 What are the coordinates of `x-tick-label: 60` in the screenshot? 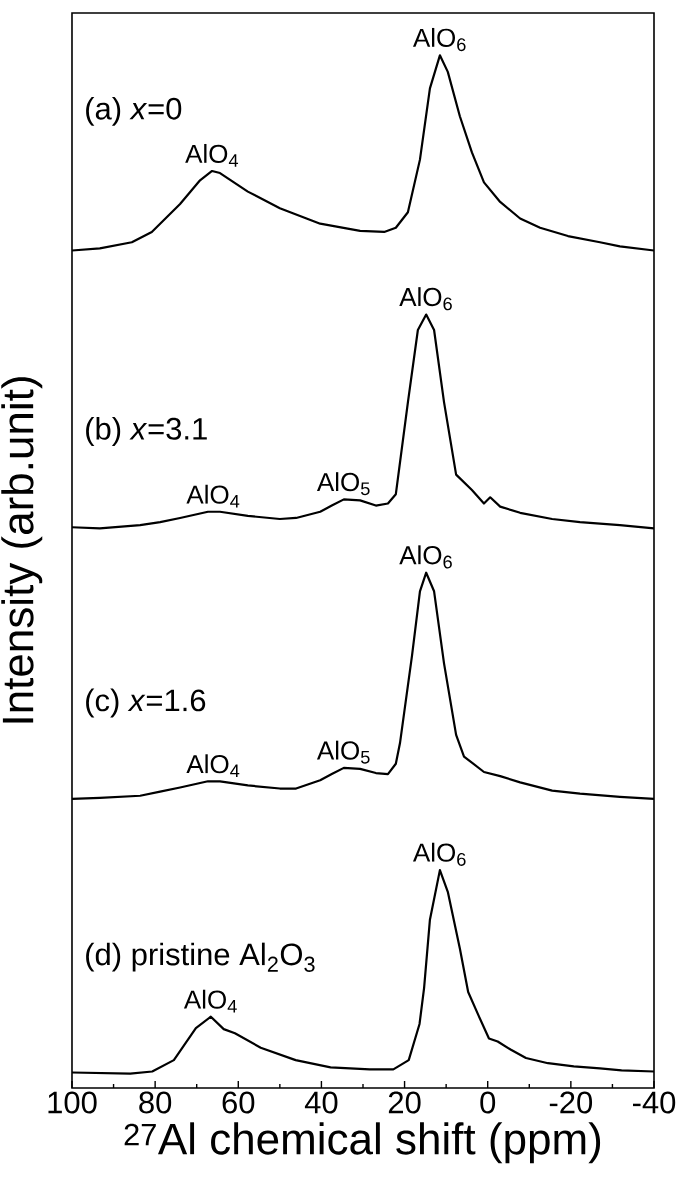 It's located at (238, 1102).